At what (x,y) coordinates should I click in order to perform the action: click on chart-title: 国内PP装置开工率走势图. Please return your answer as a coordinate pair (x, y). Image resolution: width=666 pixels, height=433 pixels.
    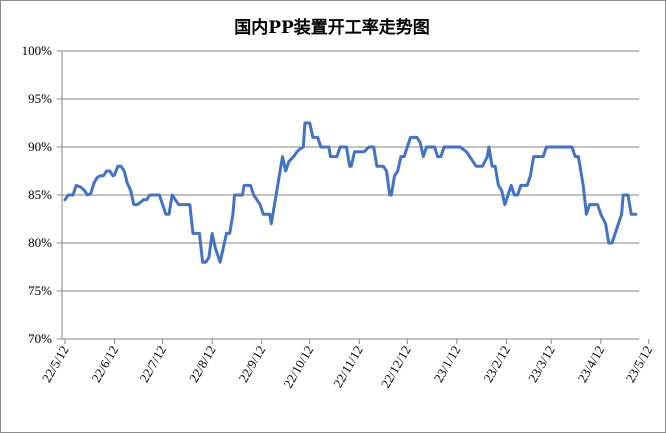
    Looking at the image, I should click on (332, 27).